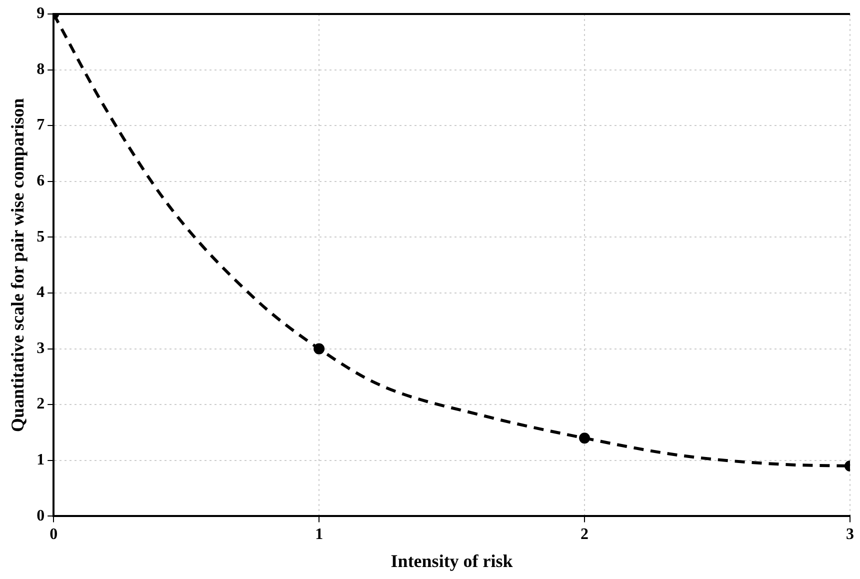  What do you see at coordinates (54, 534) in the screenshot?
I see `x-tick-label: 0` at bounding box center [54, 534].